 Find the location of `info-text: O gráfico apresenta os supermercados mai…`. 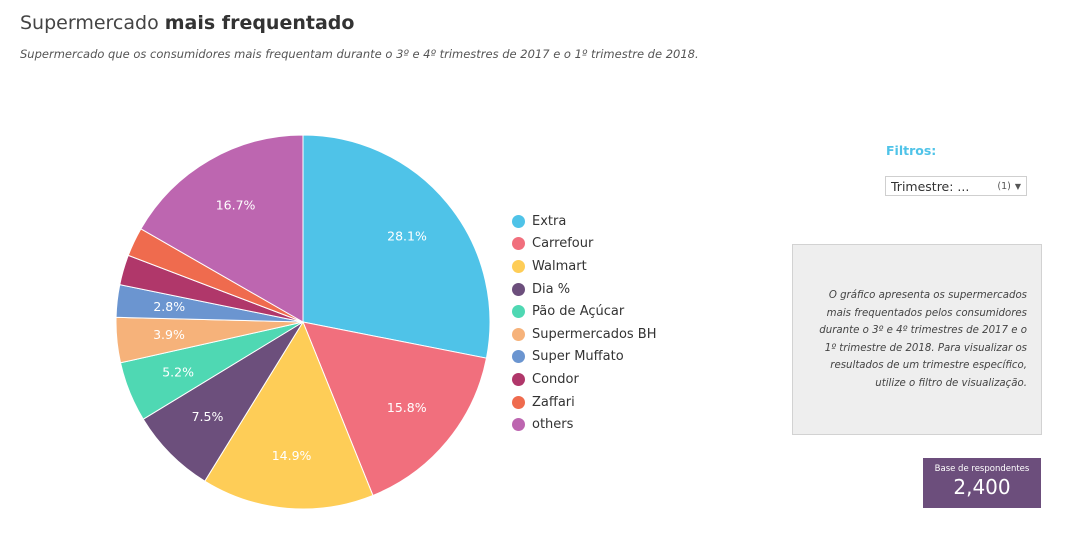

info-text: O gráfico apresenta os supermercados mai… is located at coordinates (923, 339).